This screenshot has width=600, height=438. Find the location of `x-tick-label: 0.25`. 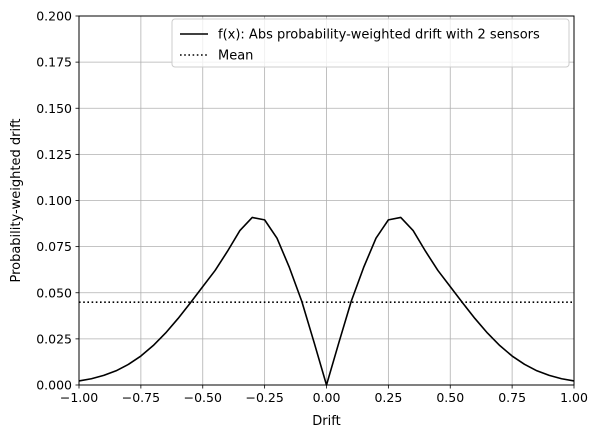

x-tick-label: 0.25 is located at coordinates (388, 397).